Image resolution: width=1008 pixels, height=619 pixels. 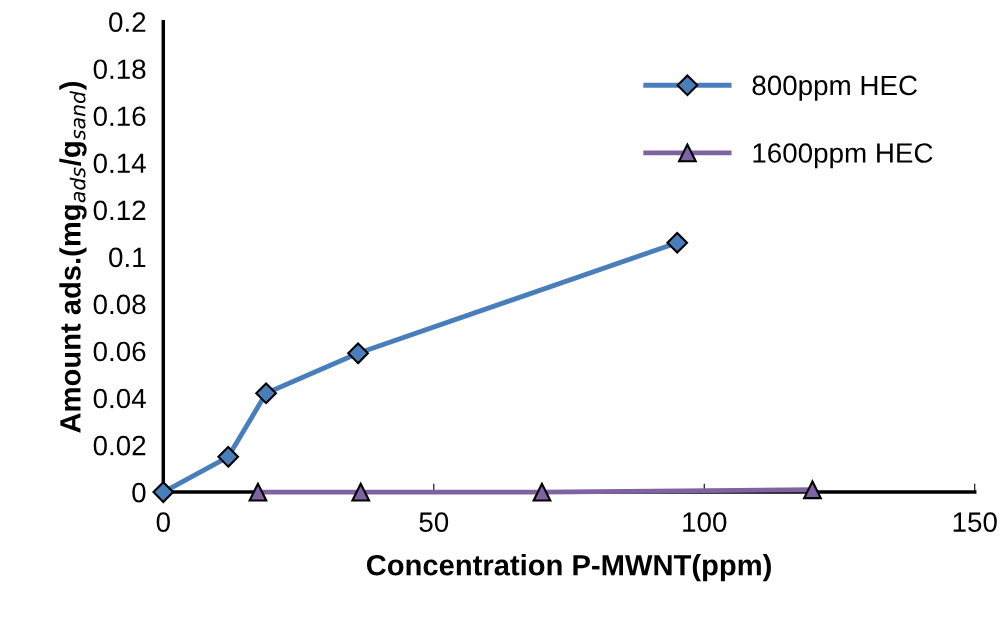 I want to click on y-tick-label: 0.06, so click(x=119, y=351).